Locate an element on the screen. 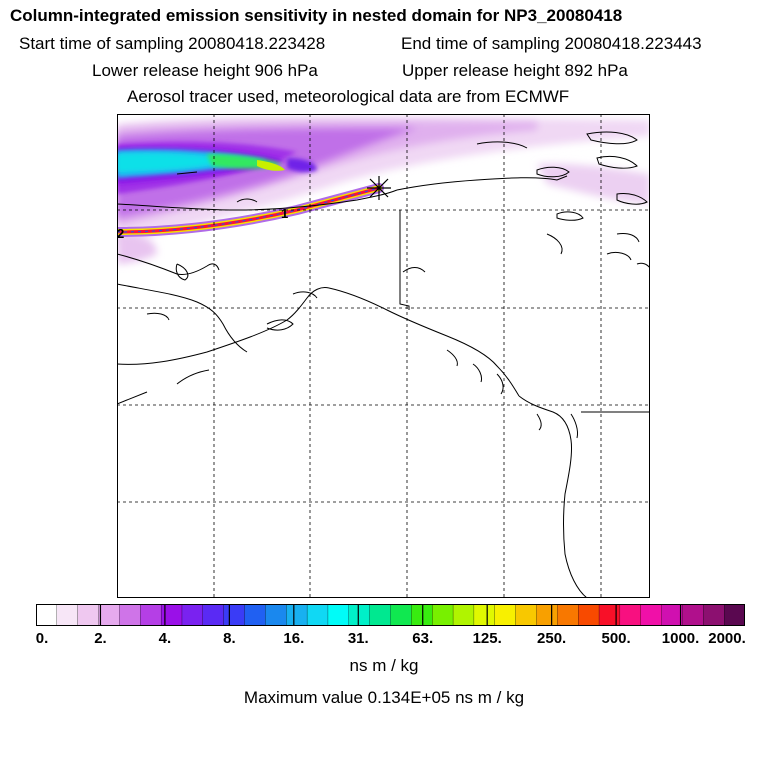  colorbar-frame is located at coordinates (390, 615).